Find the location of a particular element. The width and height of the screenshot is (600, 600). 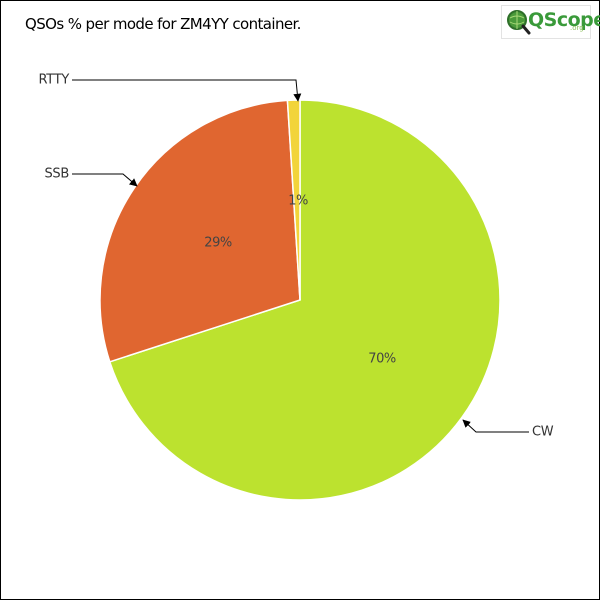

slice-value-label-ssb: 29% is located at coordinates (218, 243).